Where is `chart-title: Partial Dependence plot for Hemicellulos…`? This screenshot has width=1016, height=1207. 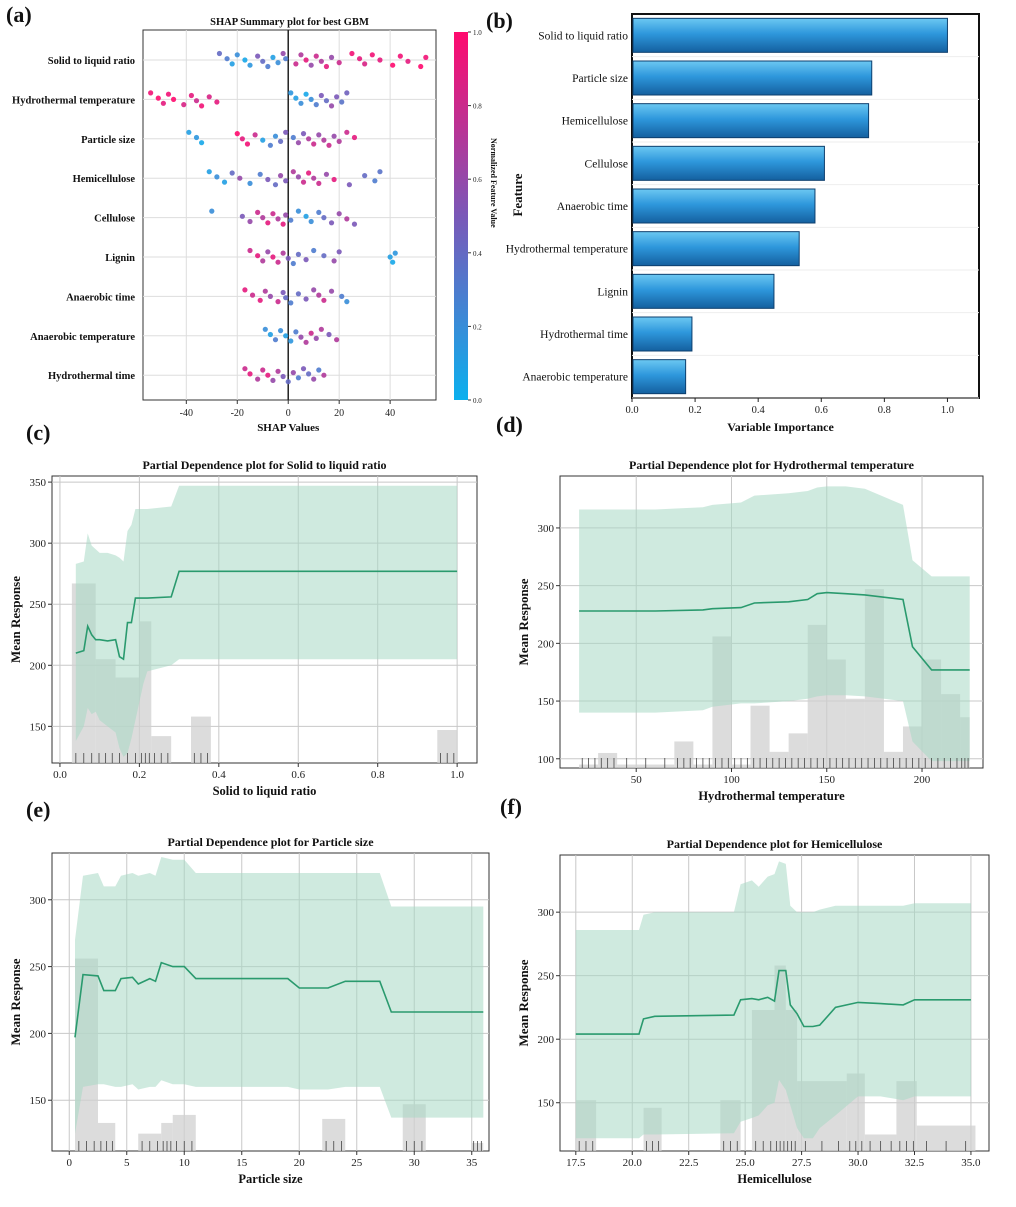 chart-title: Partial Dependence plot for Hemicellulos… is located at coordinates (775, 844).